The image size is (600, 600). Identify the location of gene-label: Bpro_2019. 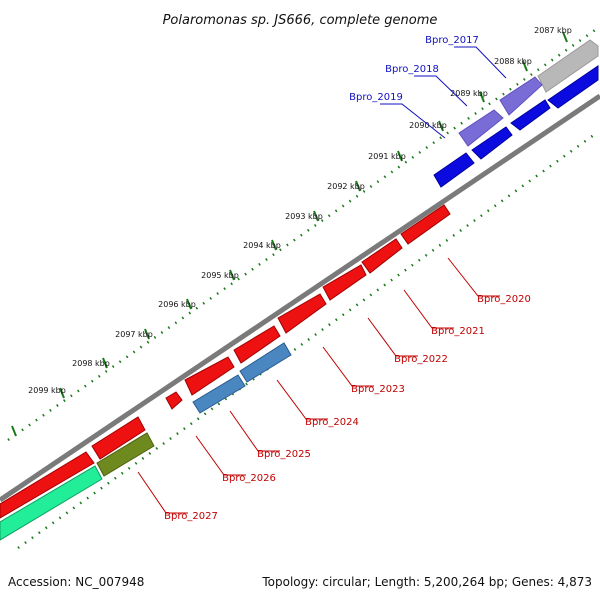
(376, 97).